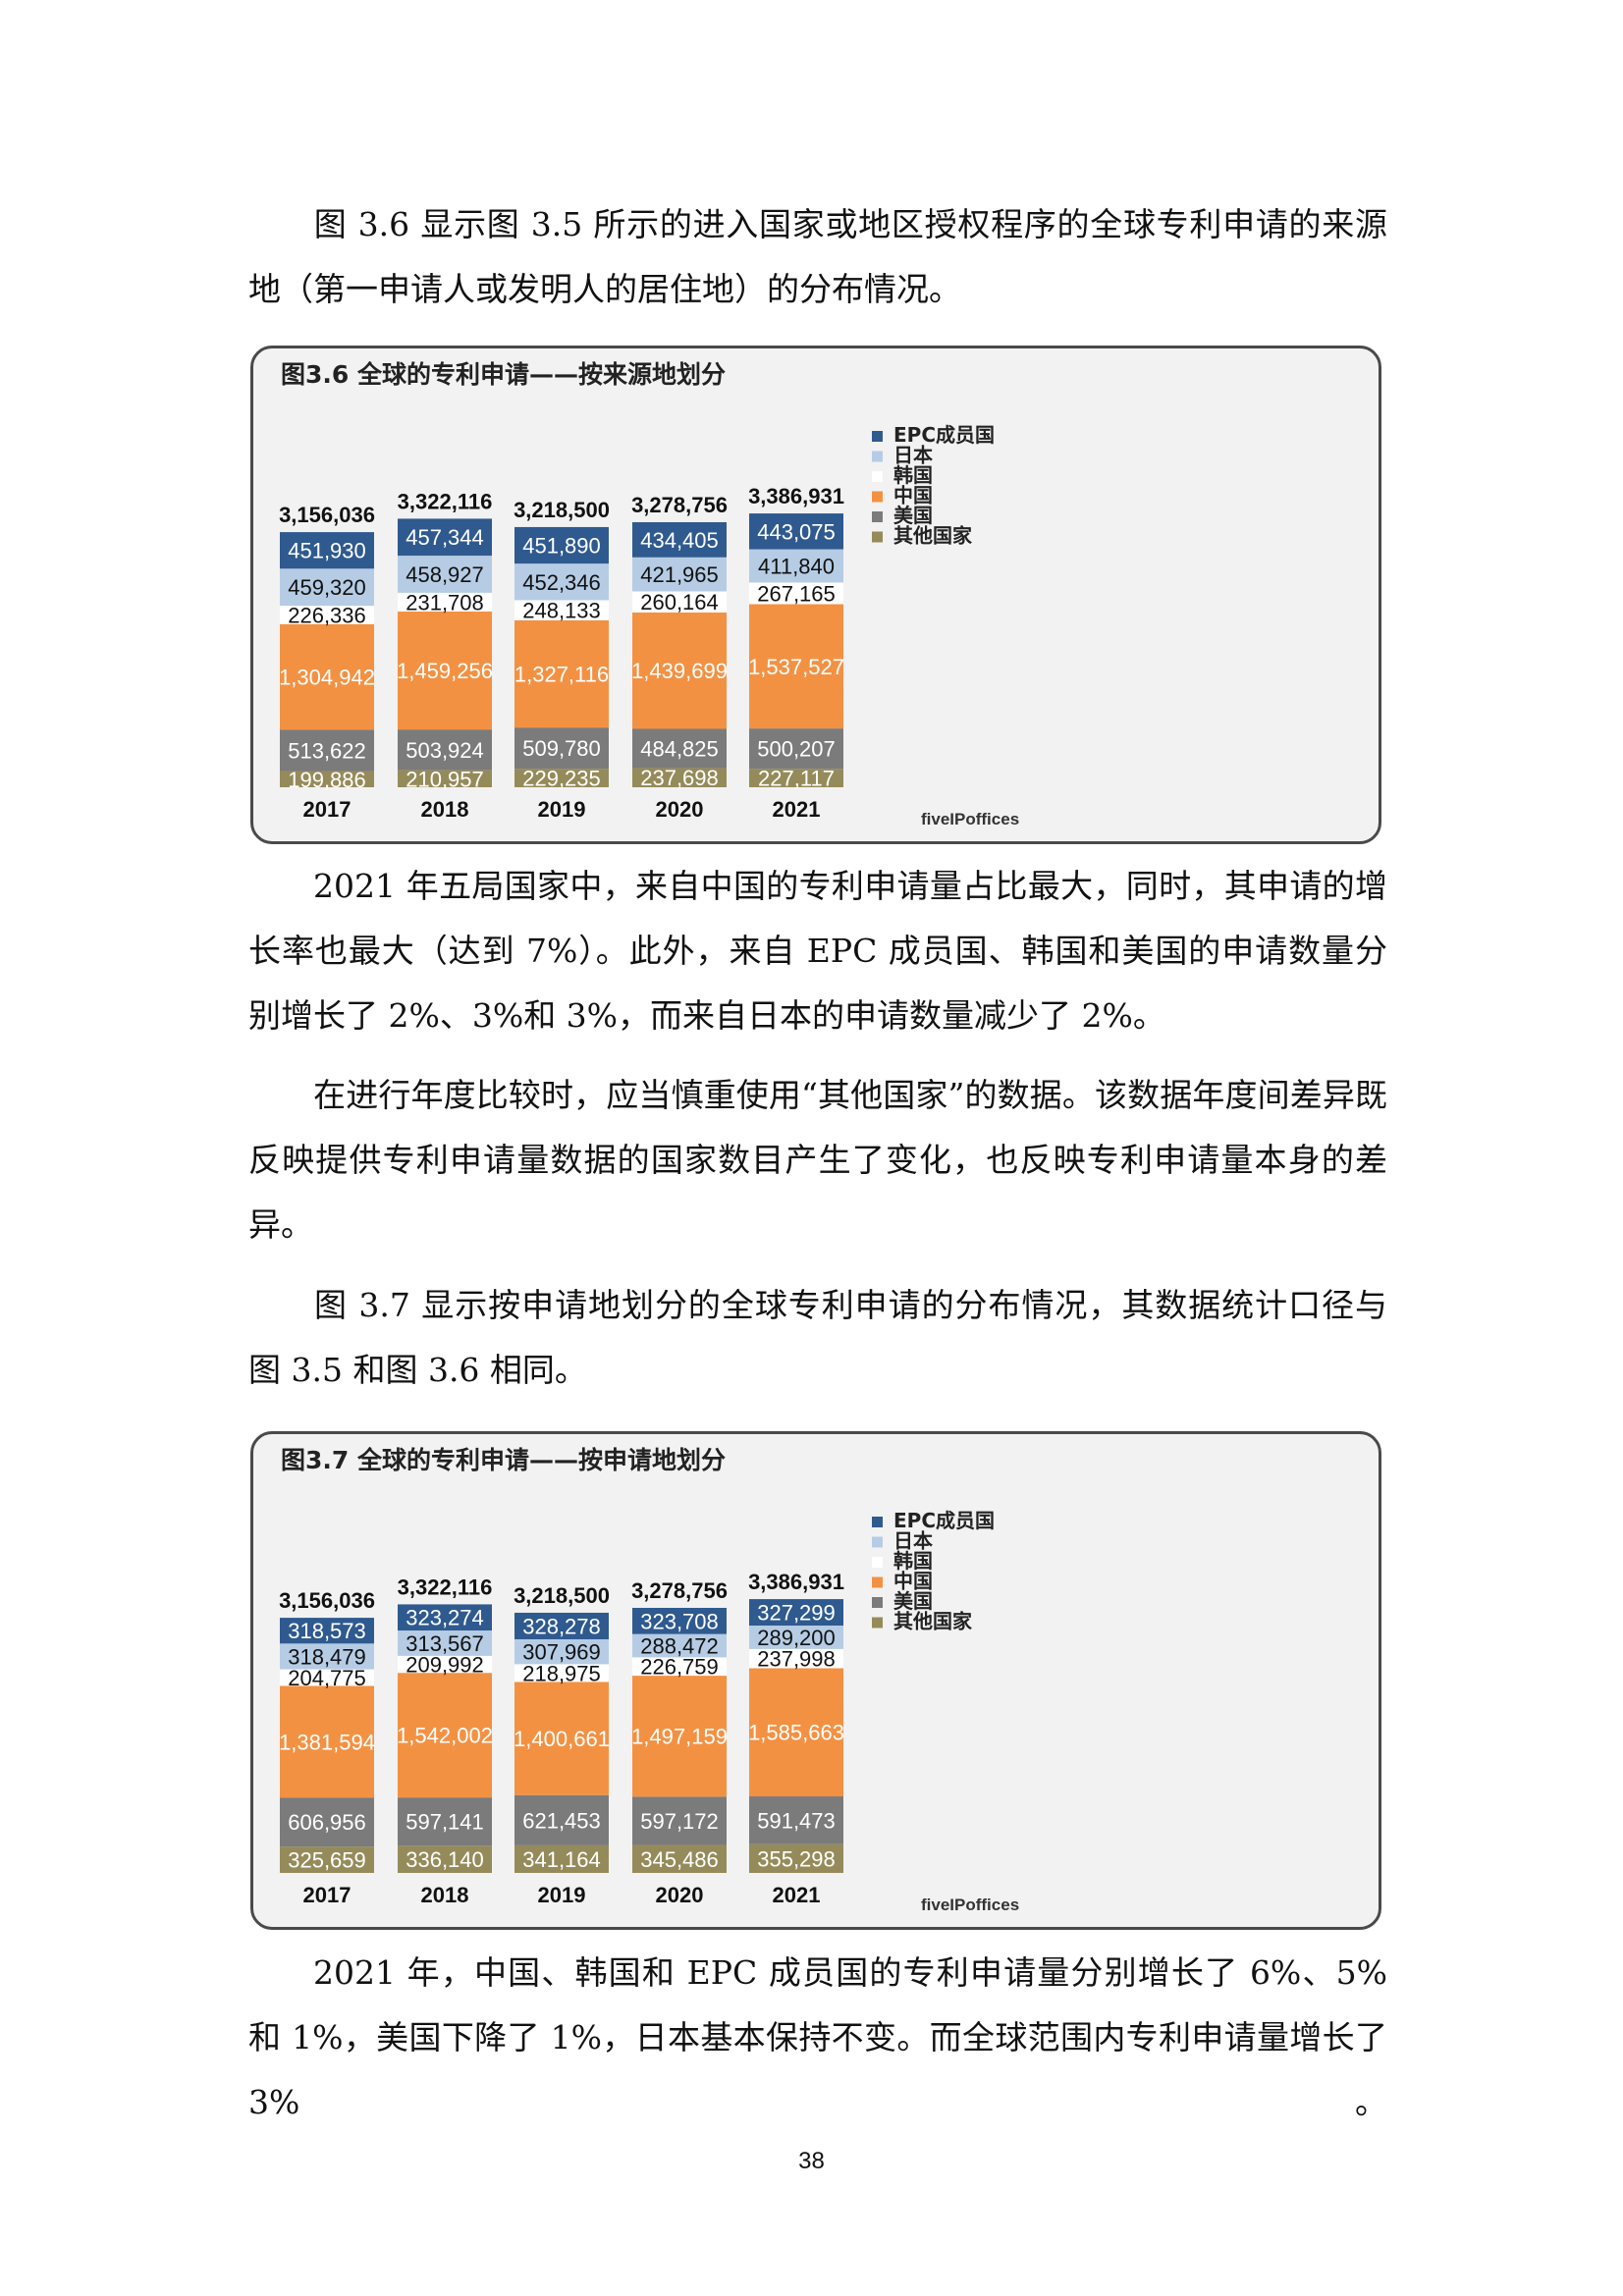 The height and width of the screenshot is (2296, 1623). I want to click on bar-segment-korea-2021, so click(796, 594).